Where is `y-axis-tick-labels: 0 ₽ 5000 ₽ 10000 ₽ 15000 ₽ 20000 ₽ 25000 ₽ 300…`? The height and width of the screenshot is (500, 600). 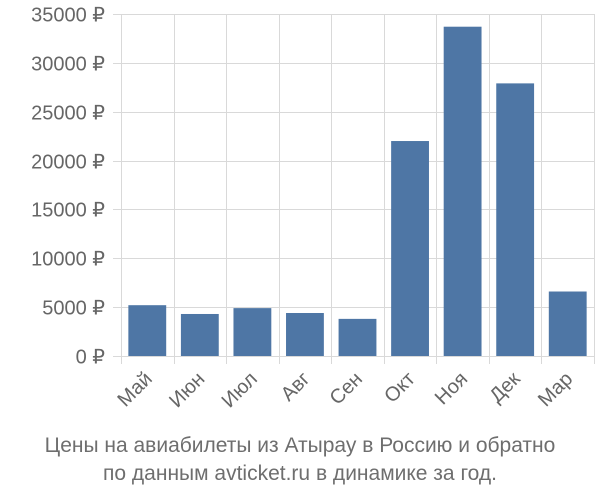
y-axis-tick-labels: 0 ₽ 5000 ₽ 10000 ₽ 15000 ₽ 20000 ₽ 25000 ₽ 300… is located at coordinates (68, 187).